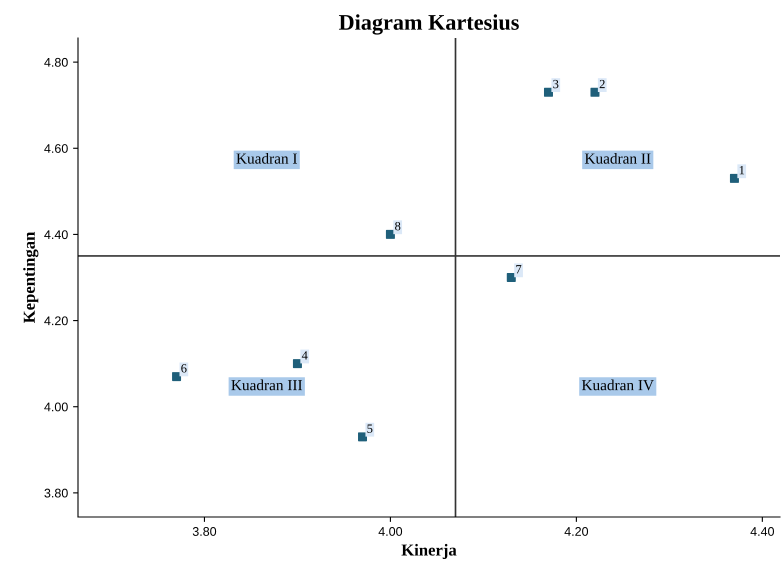  What do you see at coordinates (762, 531) in the screenshot?
I see `x-tick-label: 4.40` at bounding box center [762, 531].